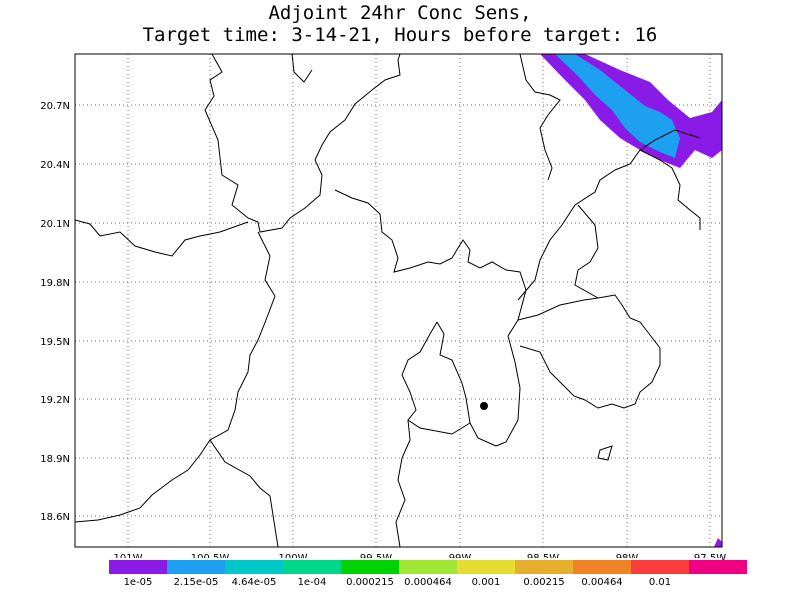  I want to click on color-bar-label: 0.000215, so click(370, 582).